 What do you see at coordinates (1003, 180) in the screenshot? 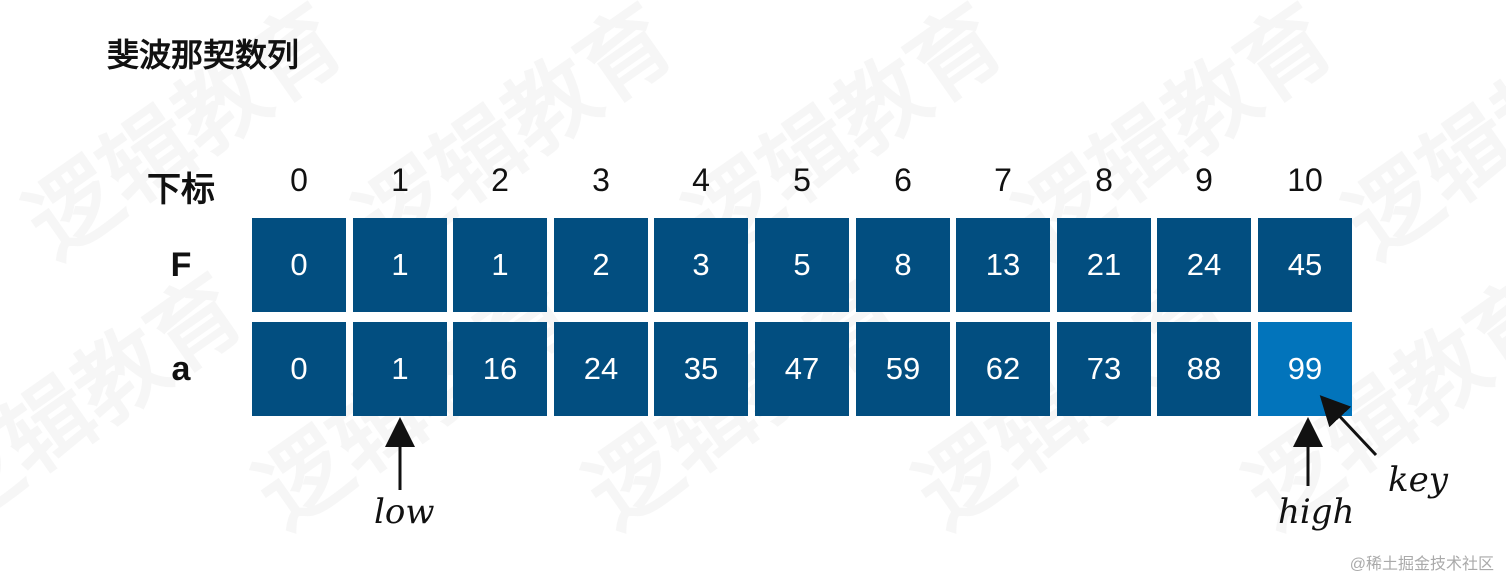
I see `index-label: 7` at bounding box center [1003, 180].